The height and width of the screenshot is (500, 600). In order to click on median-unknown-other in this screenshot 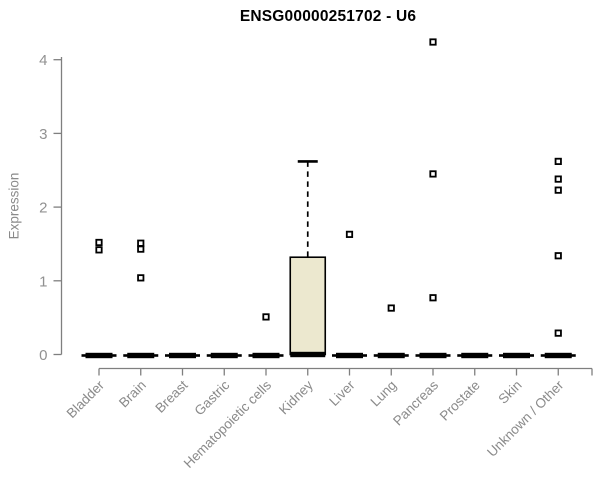, I will do `click(558, 355)`.